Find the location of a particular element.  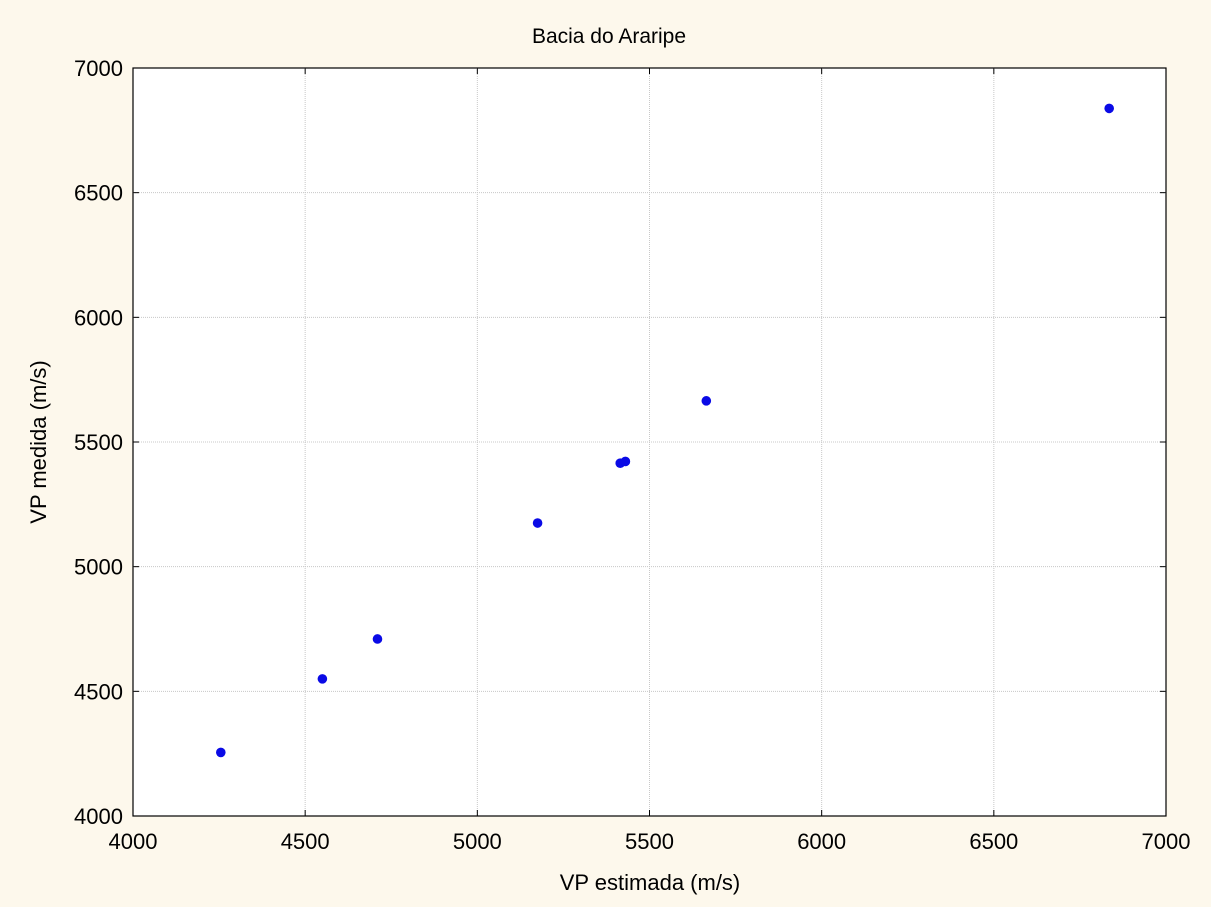

y-tick-label: 5000 is located at coordinates (98, 567).